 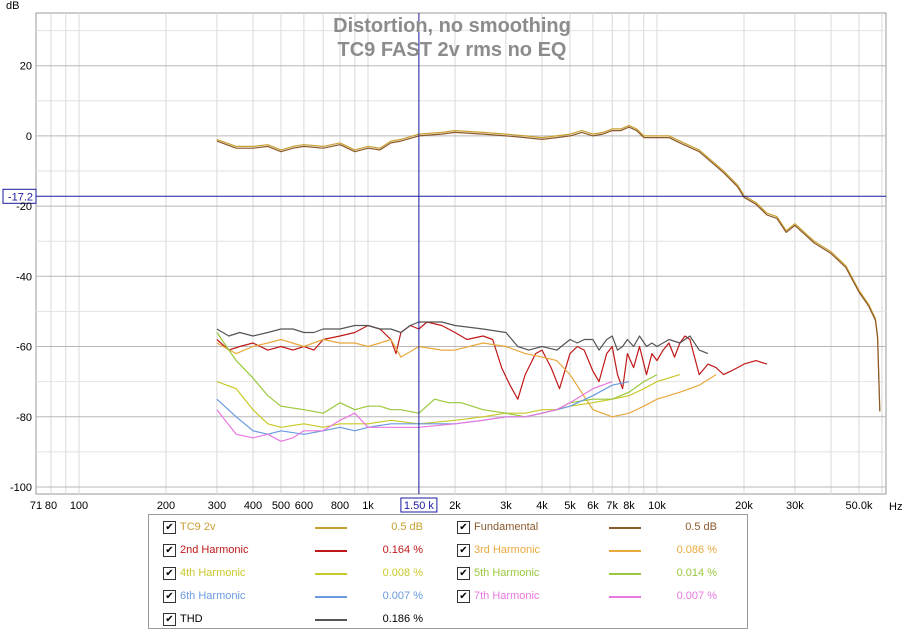 I want to click on legend-value-number: 0.014, so click(x=690, y=573).